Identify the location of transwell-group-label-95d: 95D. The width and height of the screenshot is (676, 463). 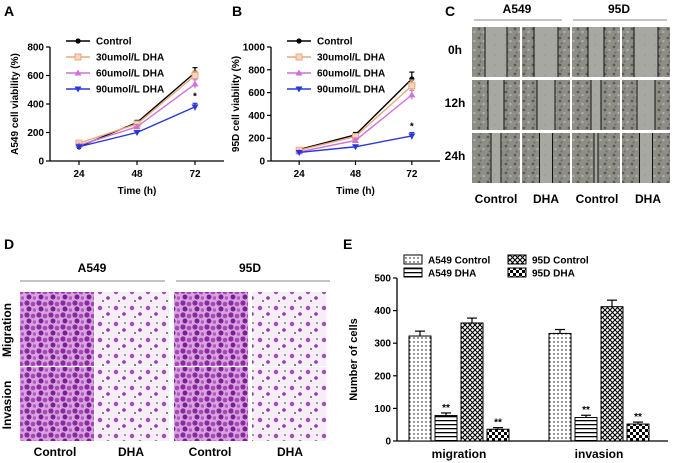
(250, 268).